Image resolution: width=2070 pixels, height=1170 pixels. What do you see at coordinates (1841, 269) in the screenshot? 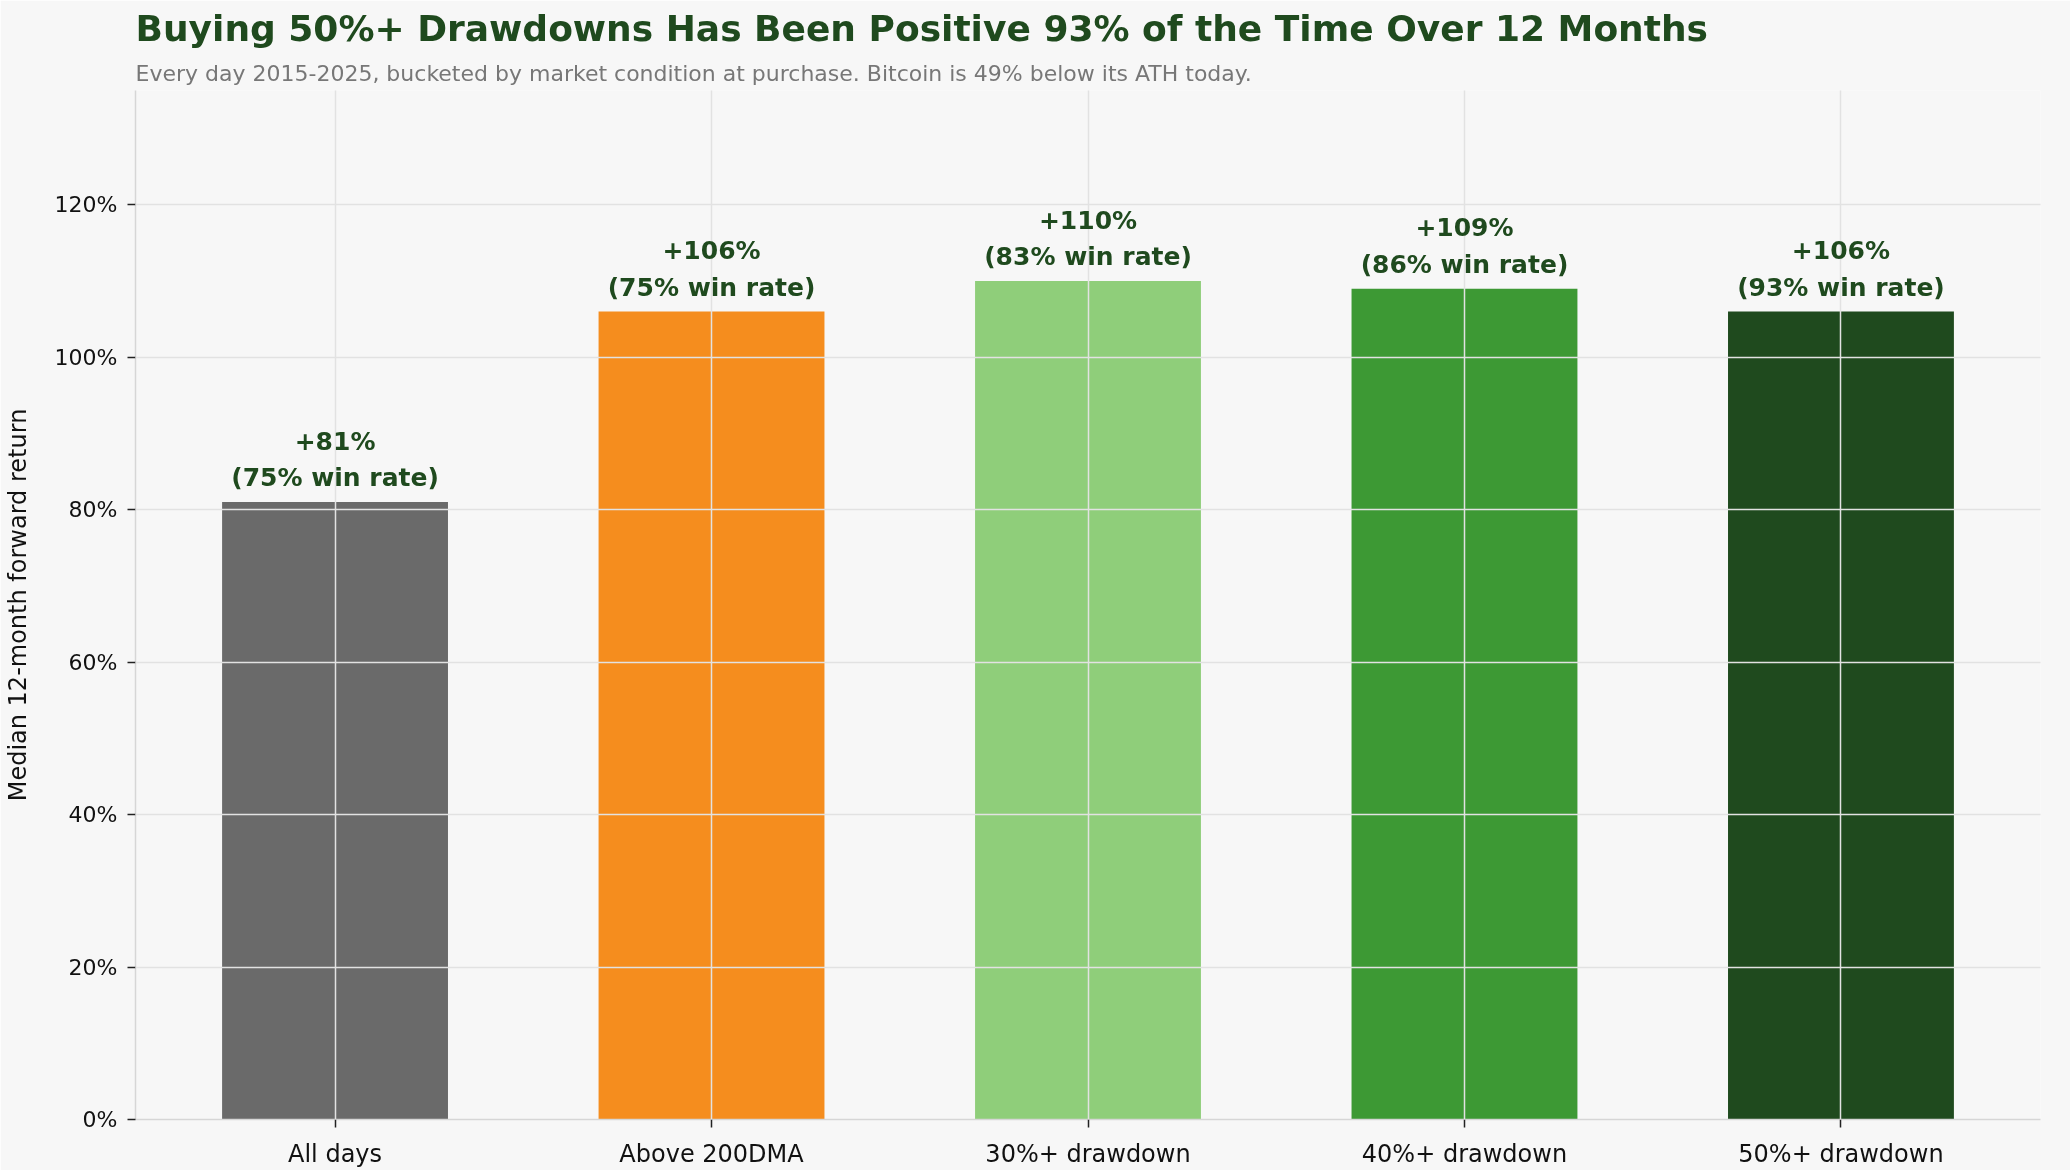
I see `data-label: +106% (93% win rate)` at bounding box center [1841, 269].